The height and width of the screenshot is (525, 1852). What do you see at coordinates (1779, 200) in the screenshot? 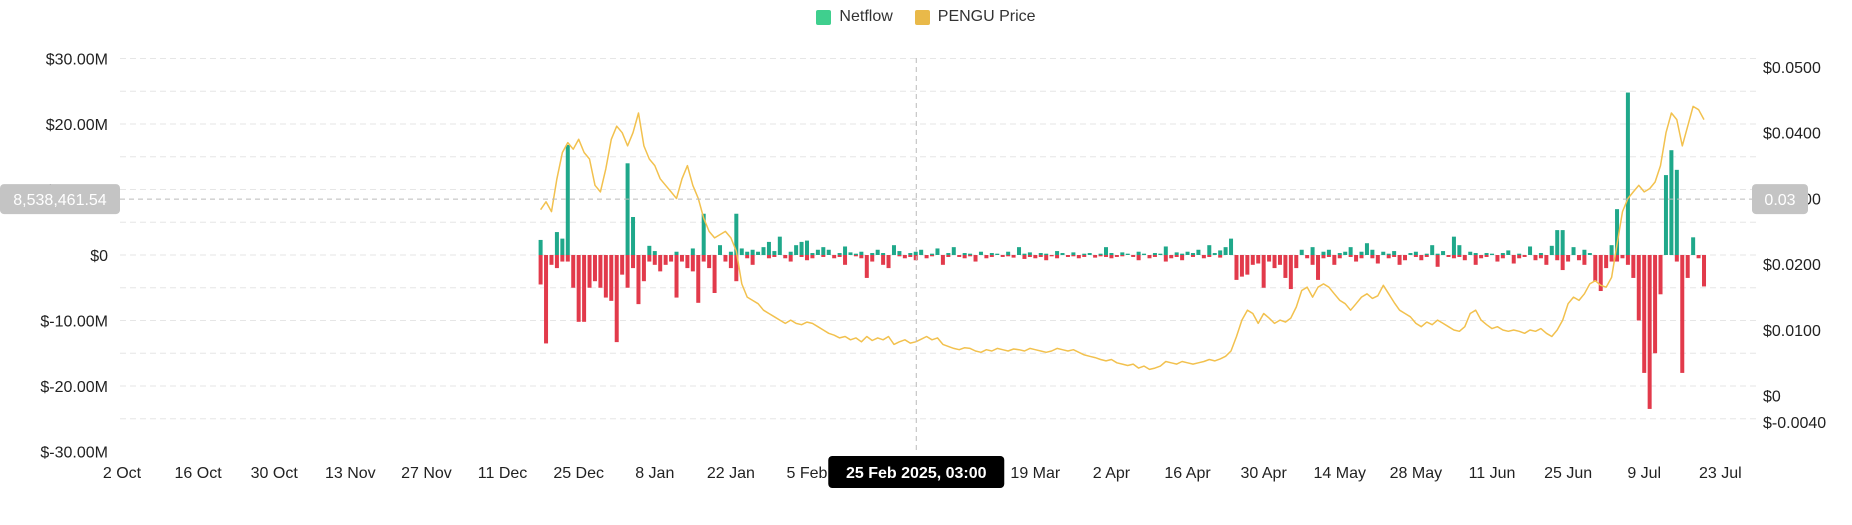
I see `crosshair-right-value: 0.03` at bounding box center [1779, 200].